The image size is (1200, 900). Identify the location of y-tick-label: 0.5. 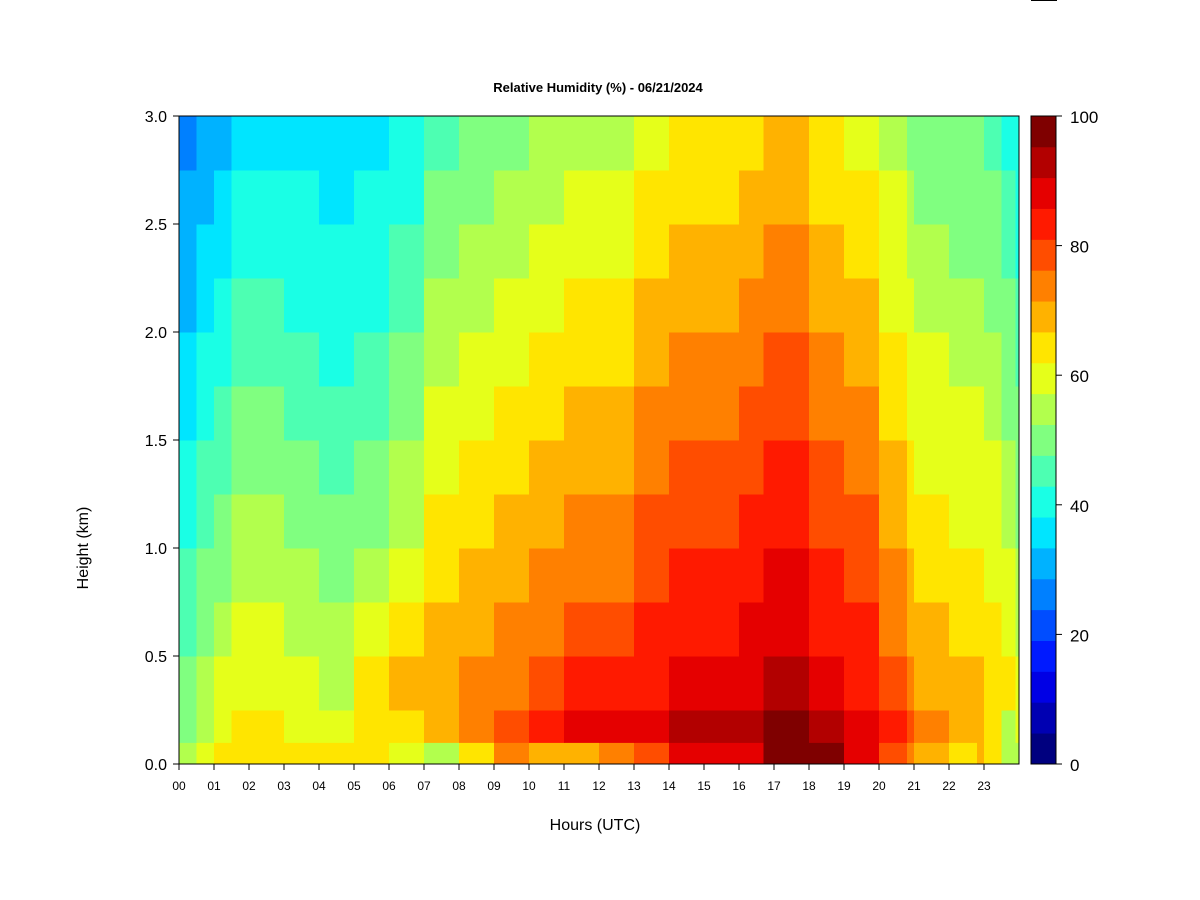
(156, 657).